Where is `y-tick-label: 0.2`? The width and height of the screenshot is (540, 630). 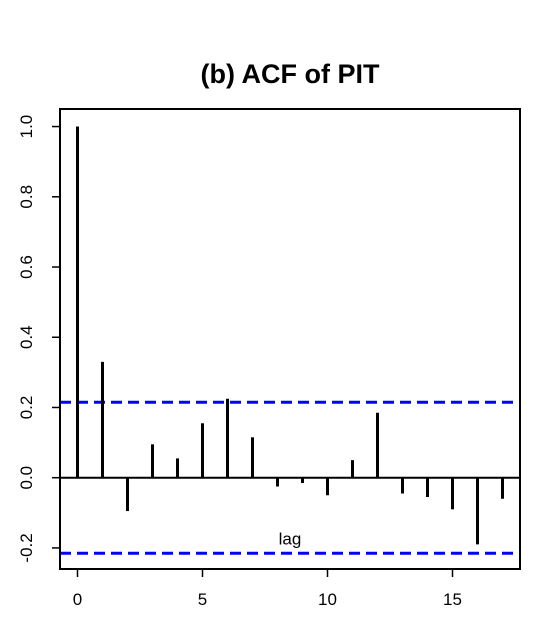 y-tick-label: 0.2 is located at coordinates (26, 408).